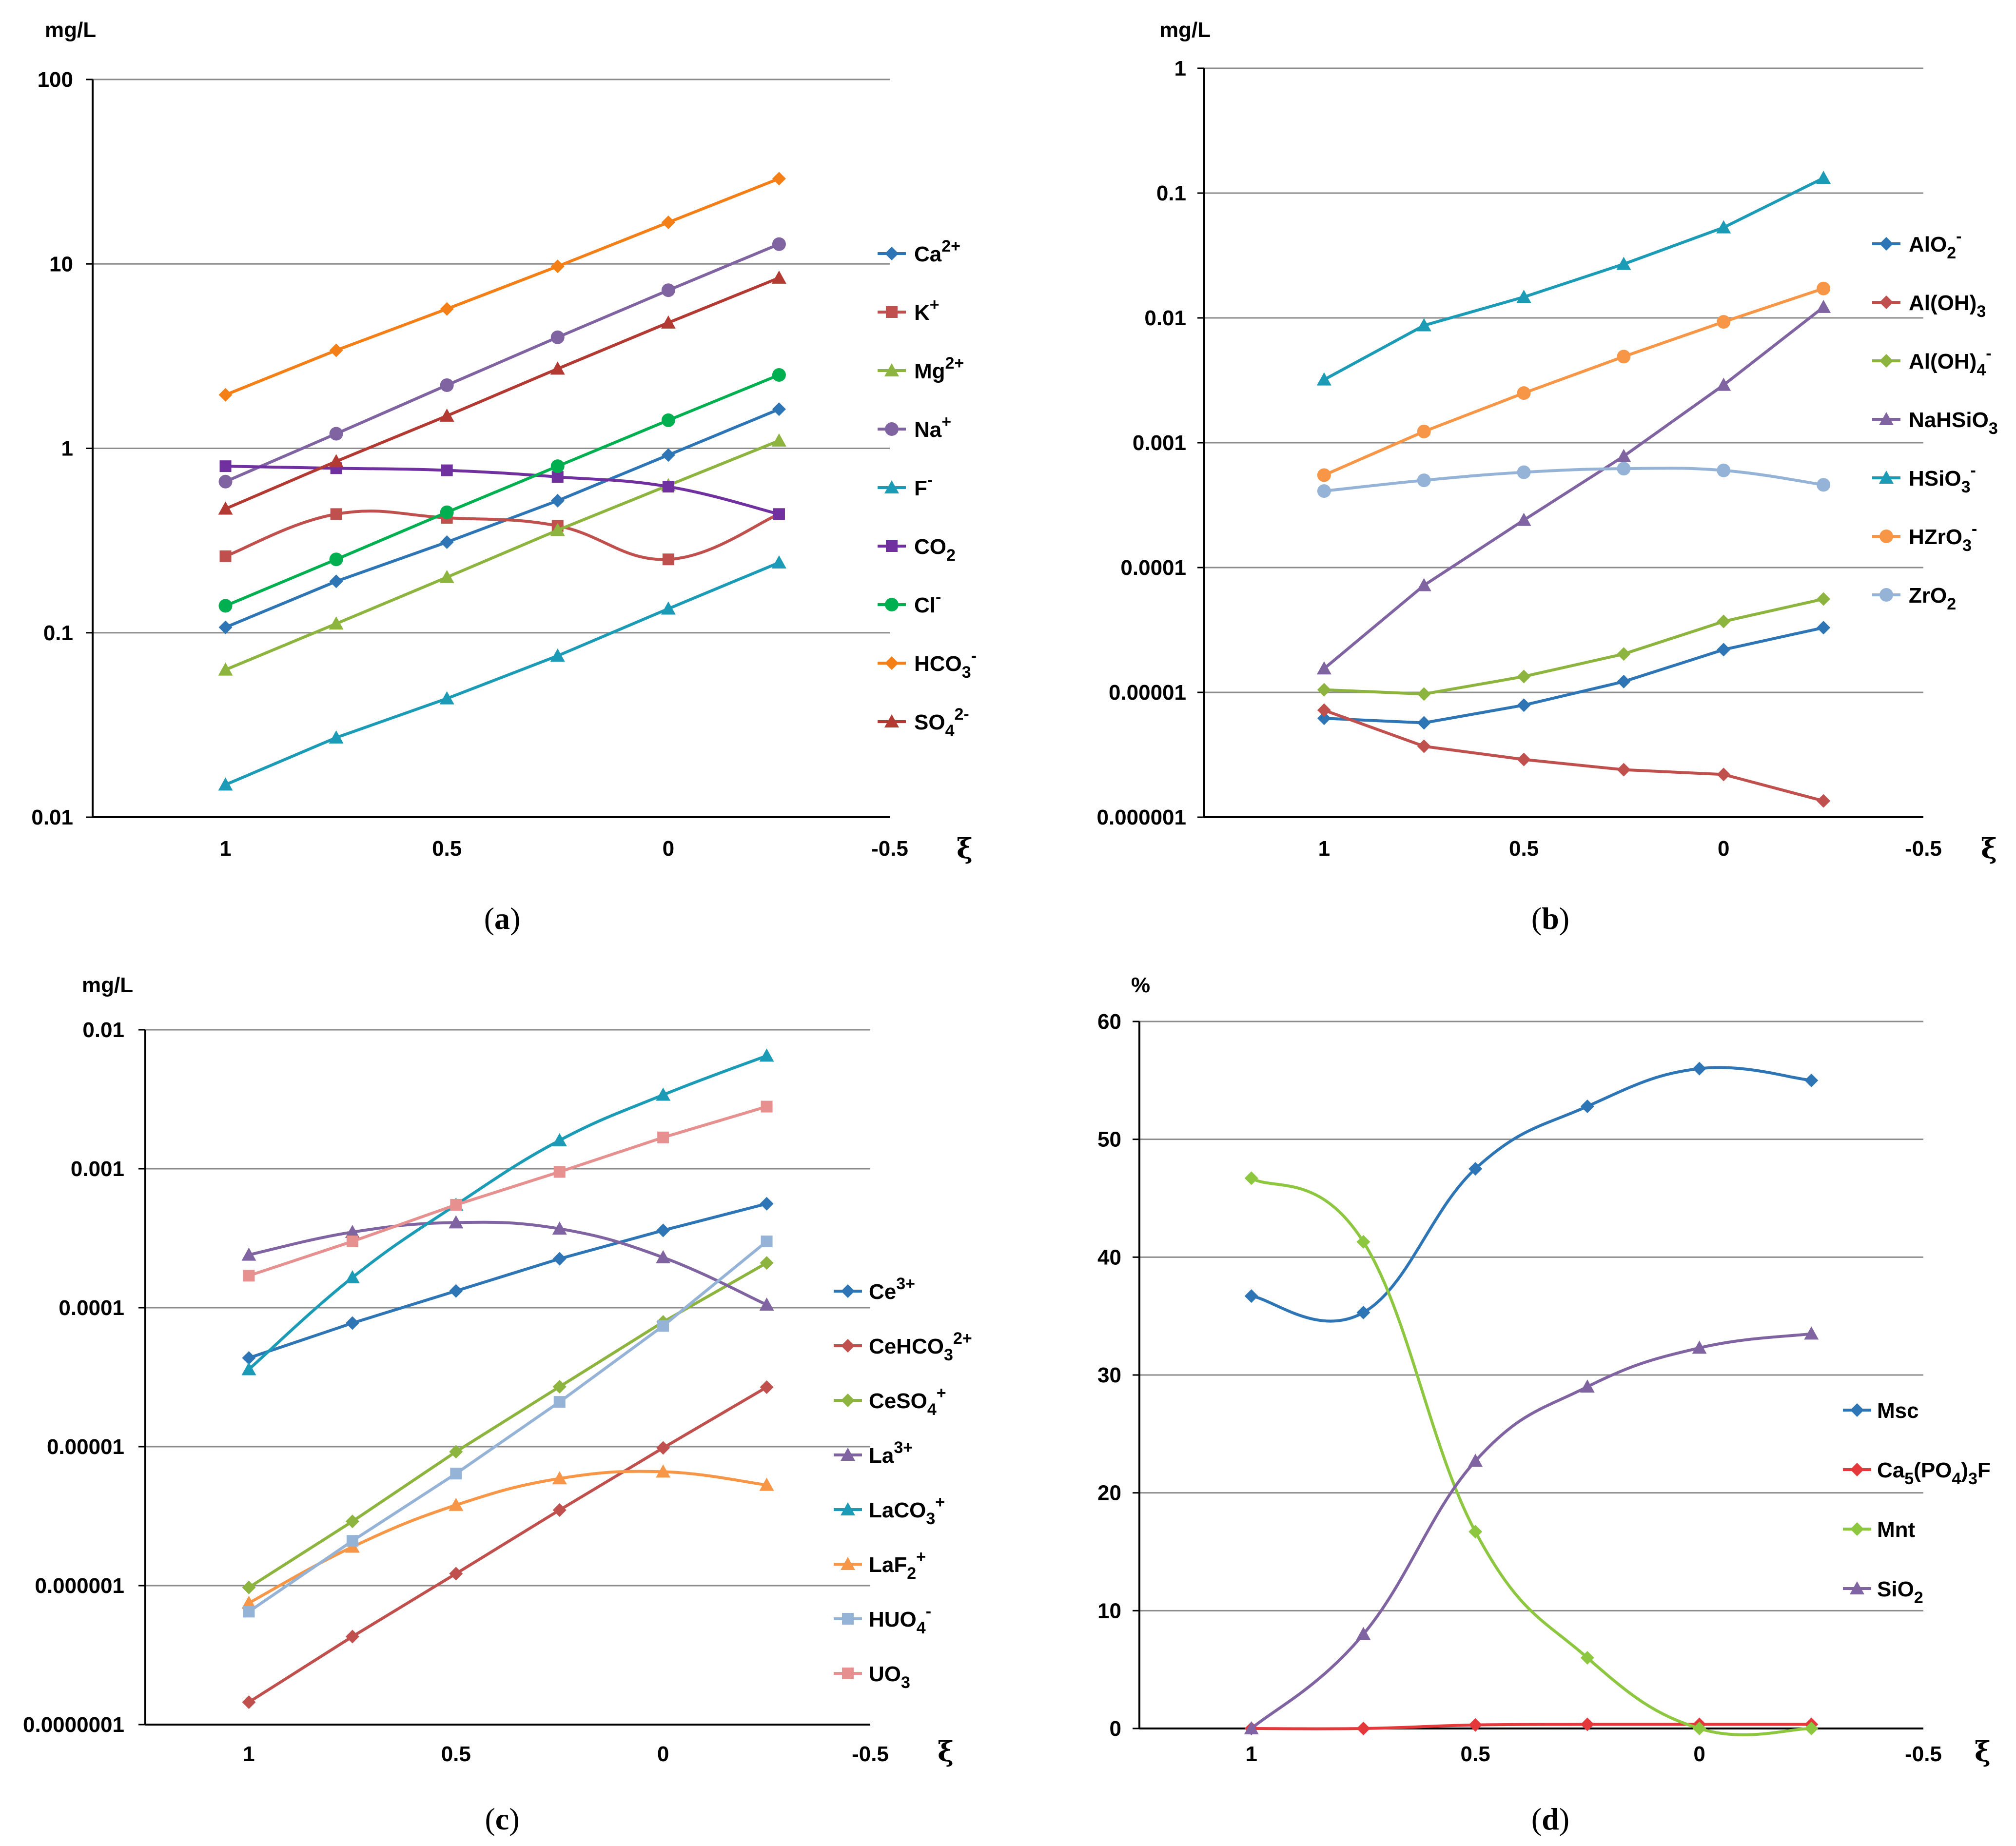  What do you see at coordinates (1935, 423) in the screenshot?
I see `legend-entry: NaHSiO3` at bounding box center [1935, 423].